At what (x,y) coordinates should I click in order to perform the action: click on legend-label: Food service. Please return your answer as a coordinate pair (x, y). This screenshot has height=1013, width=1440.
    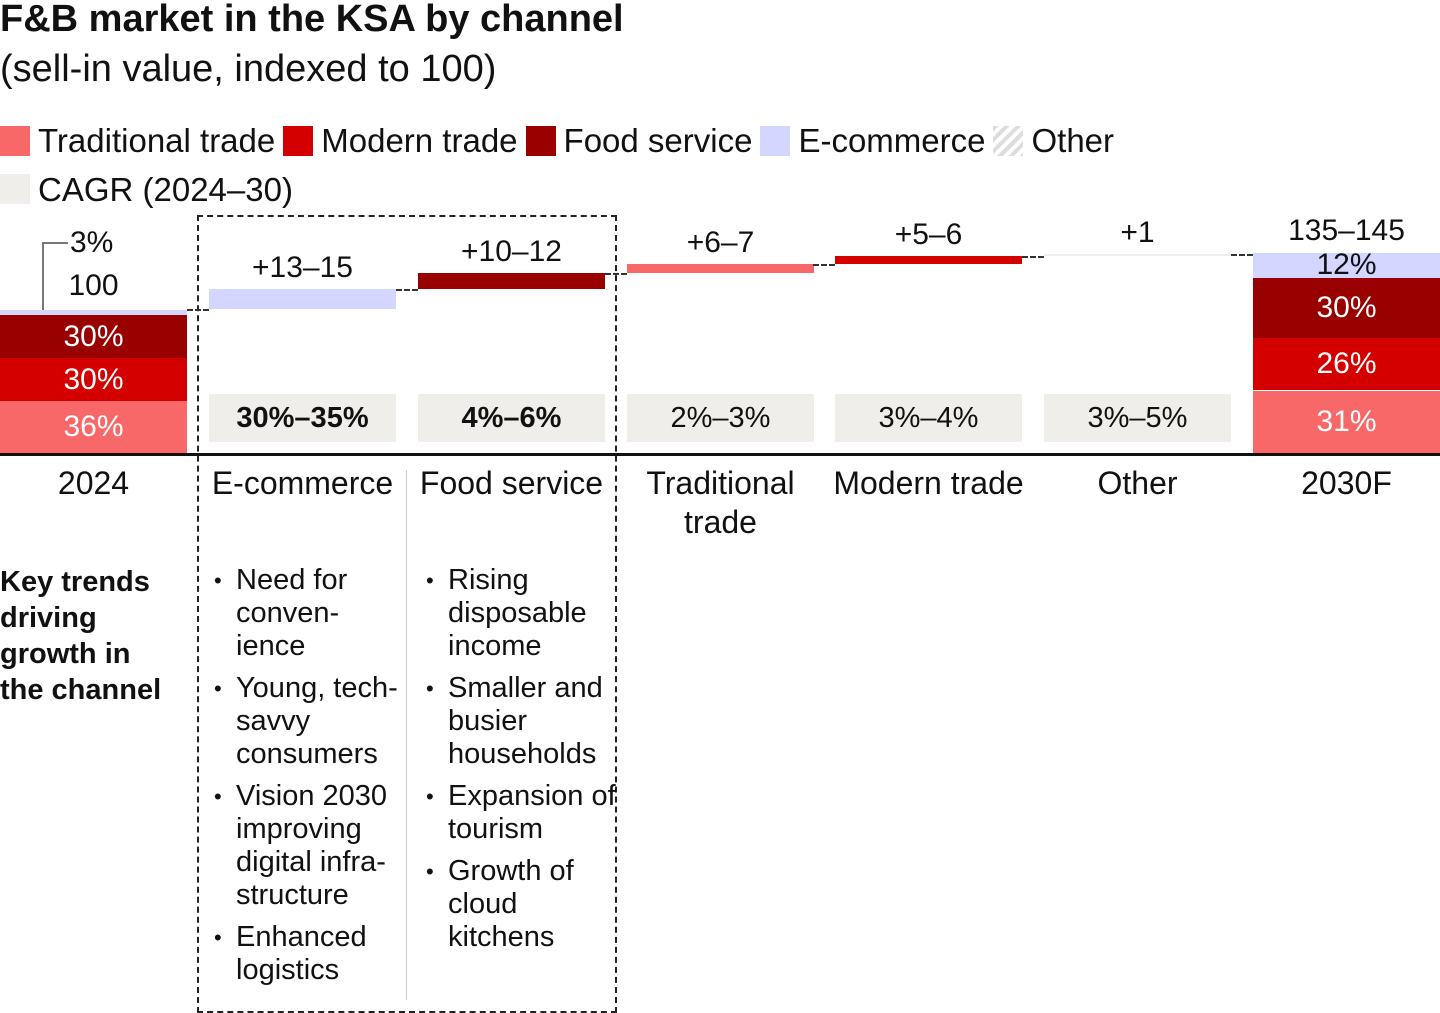
    Looking at the image, I should click on (658, 140).